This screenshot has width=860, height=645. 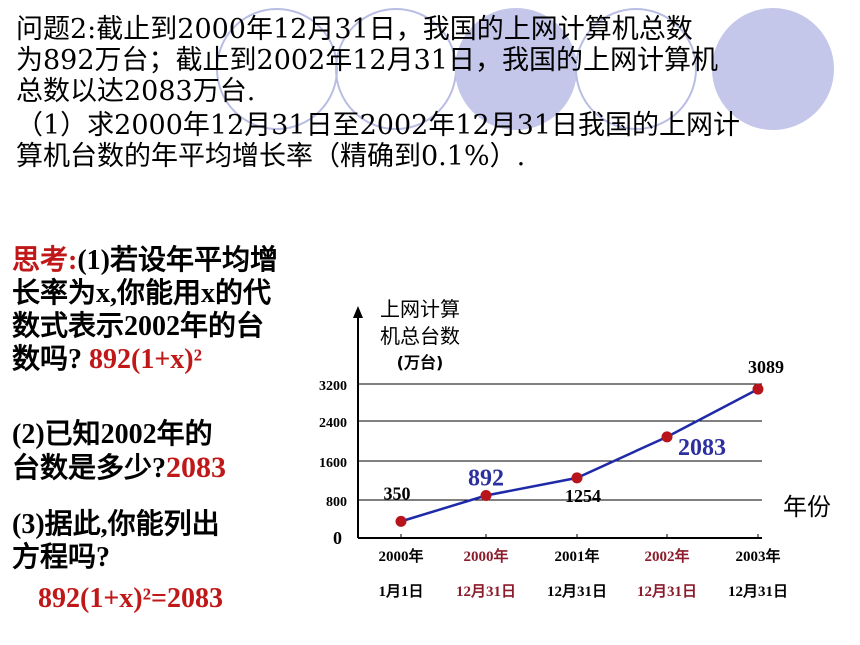 I want to click on y-tick-label: 800, so click(x=336, y=502).